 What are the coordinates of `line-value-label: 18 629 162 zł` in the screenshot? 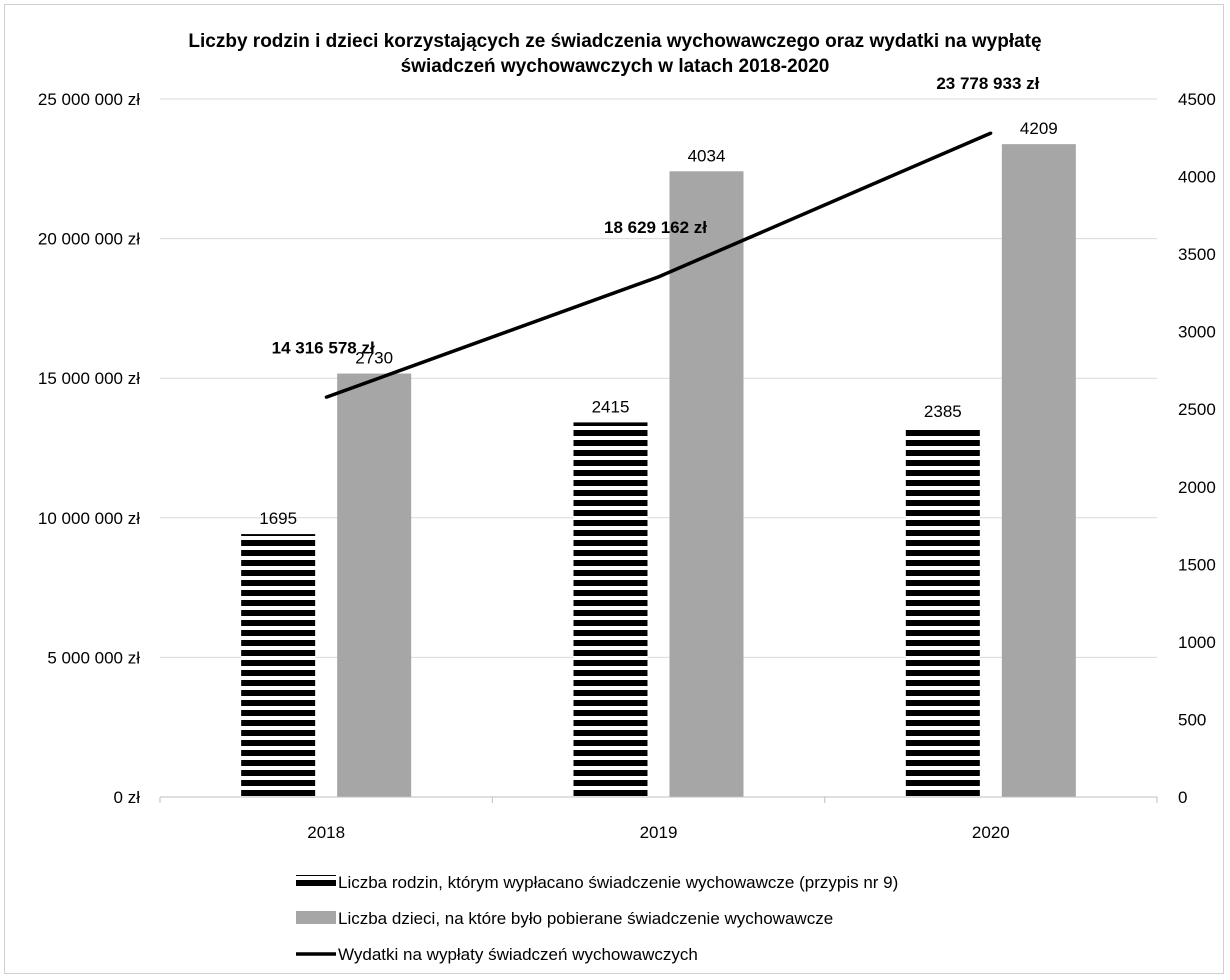 It's located at (655, 227).